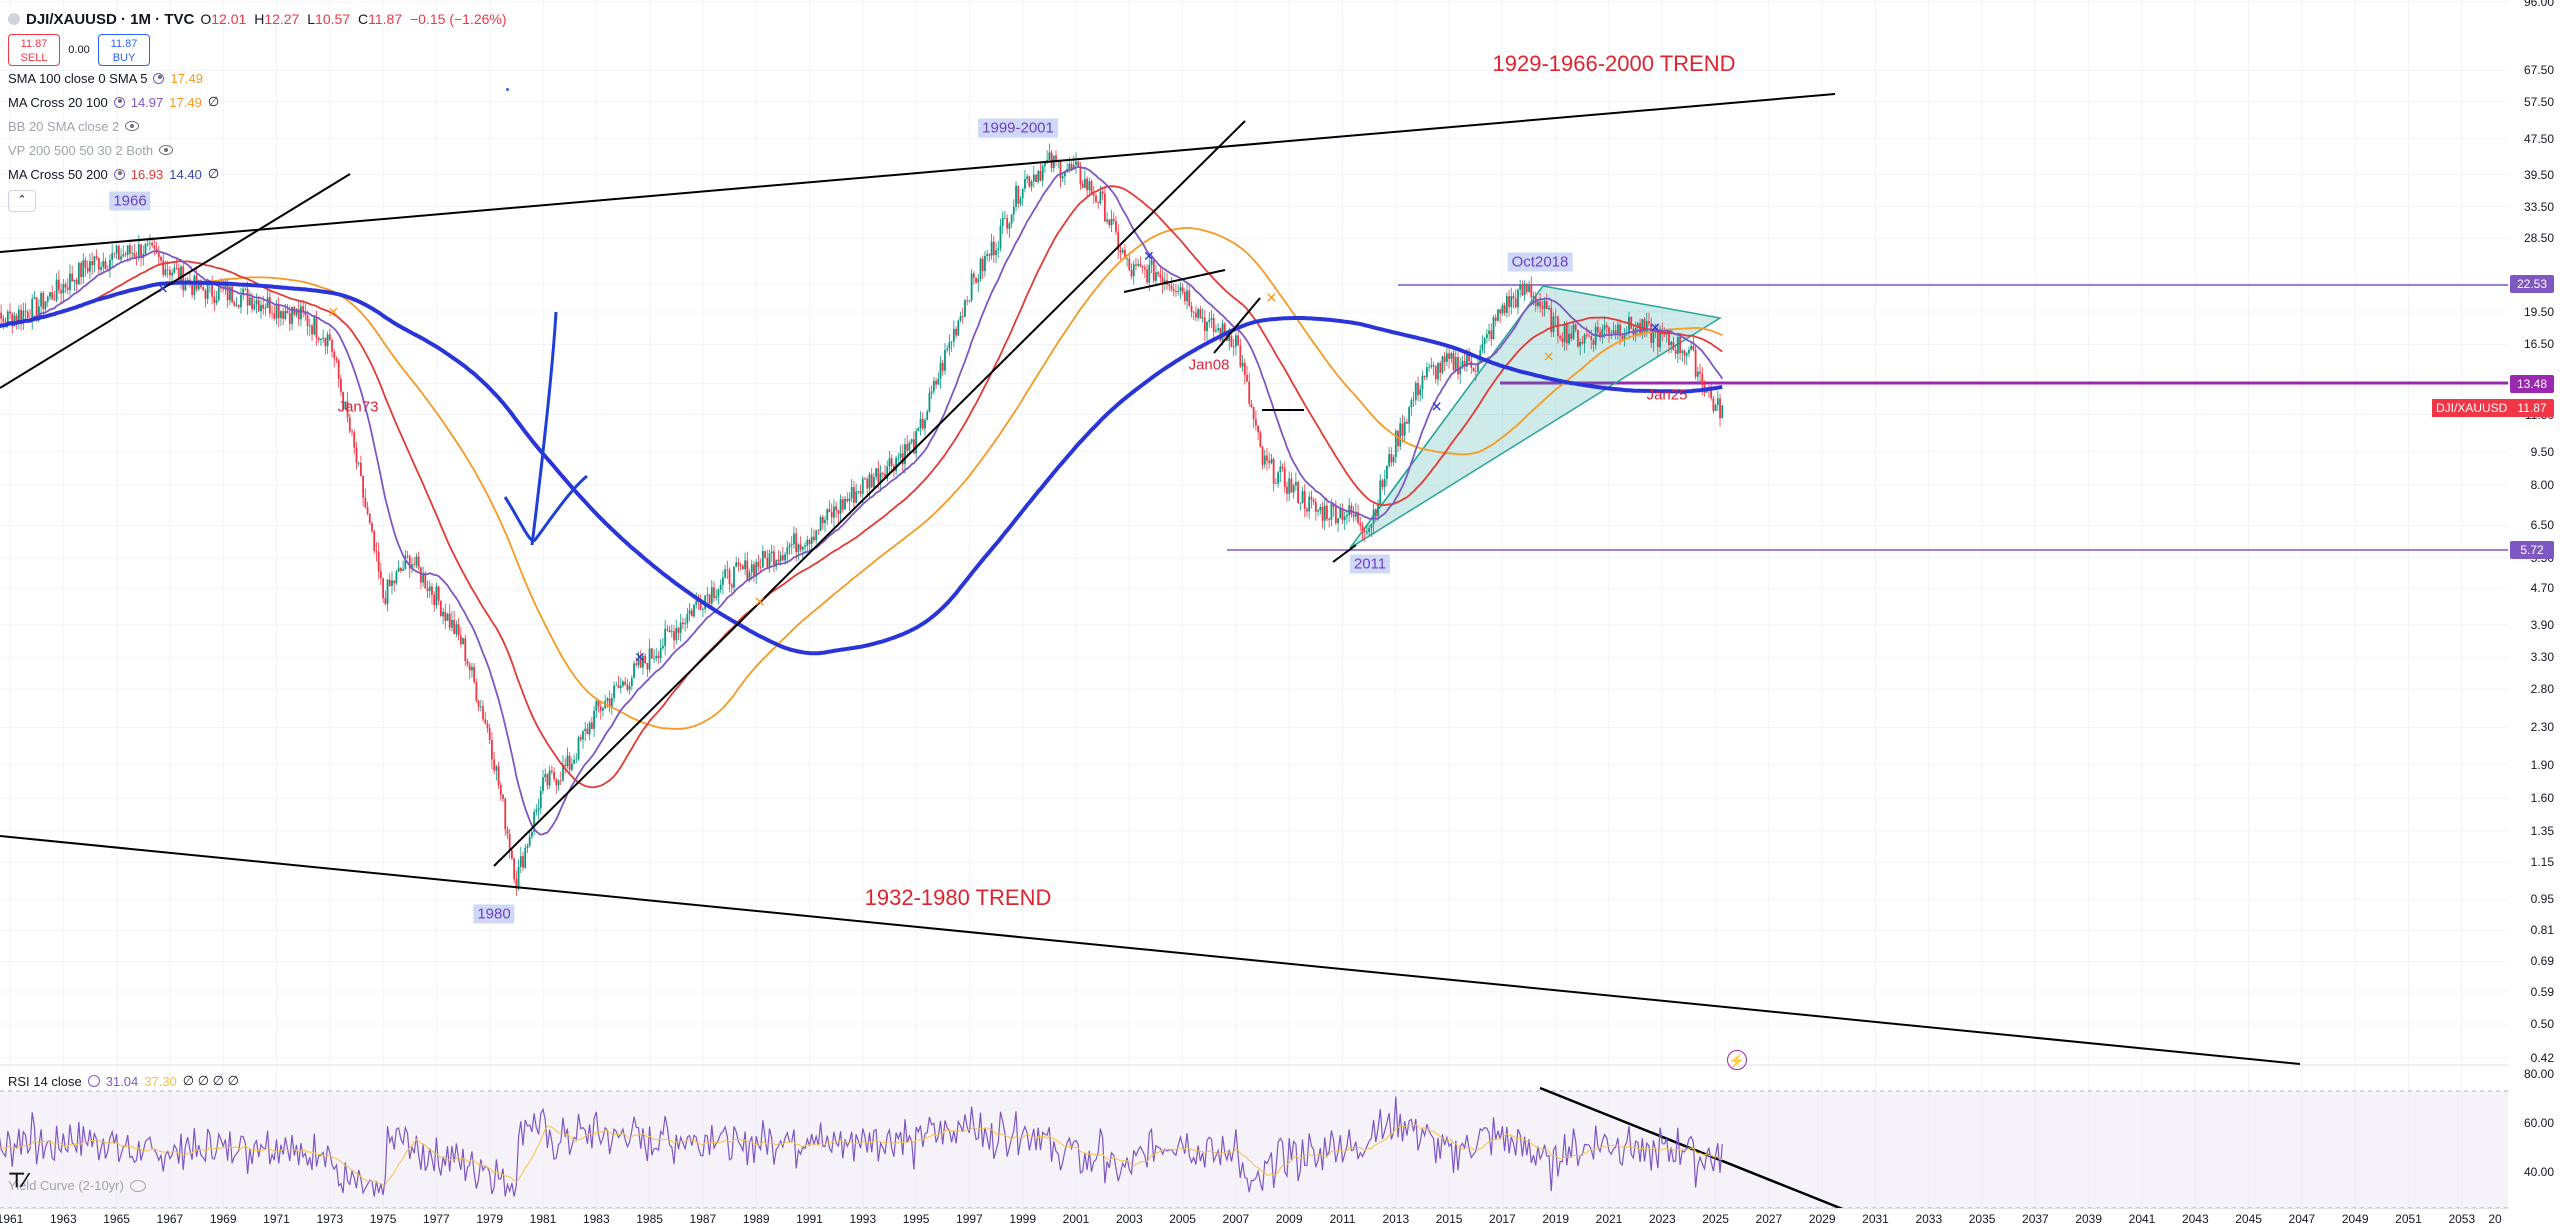 This screenshot has width=2560, height=1229. What do you see at coordinates (494, 914) in the screenshot?
I see `label-1980: 1980` at bounding box center [494, 914].